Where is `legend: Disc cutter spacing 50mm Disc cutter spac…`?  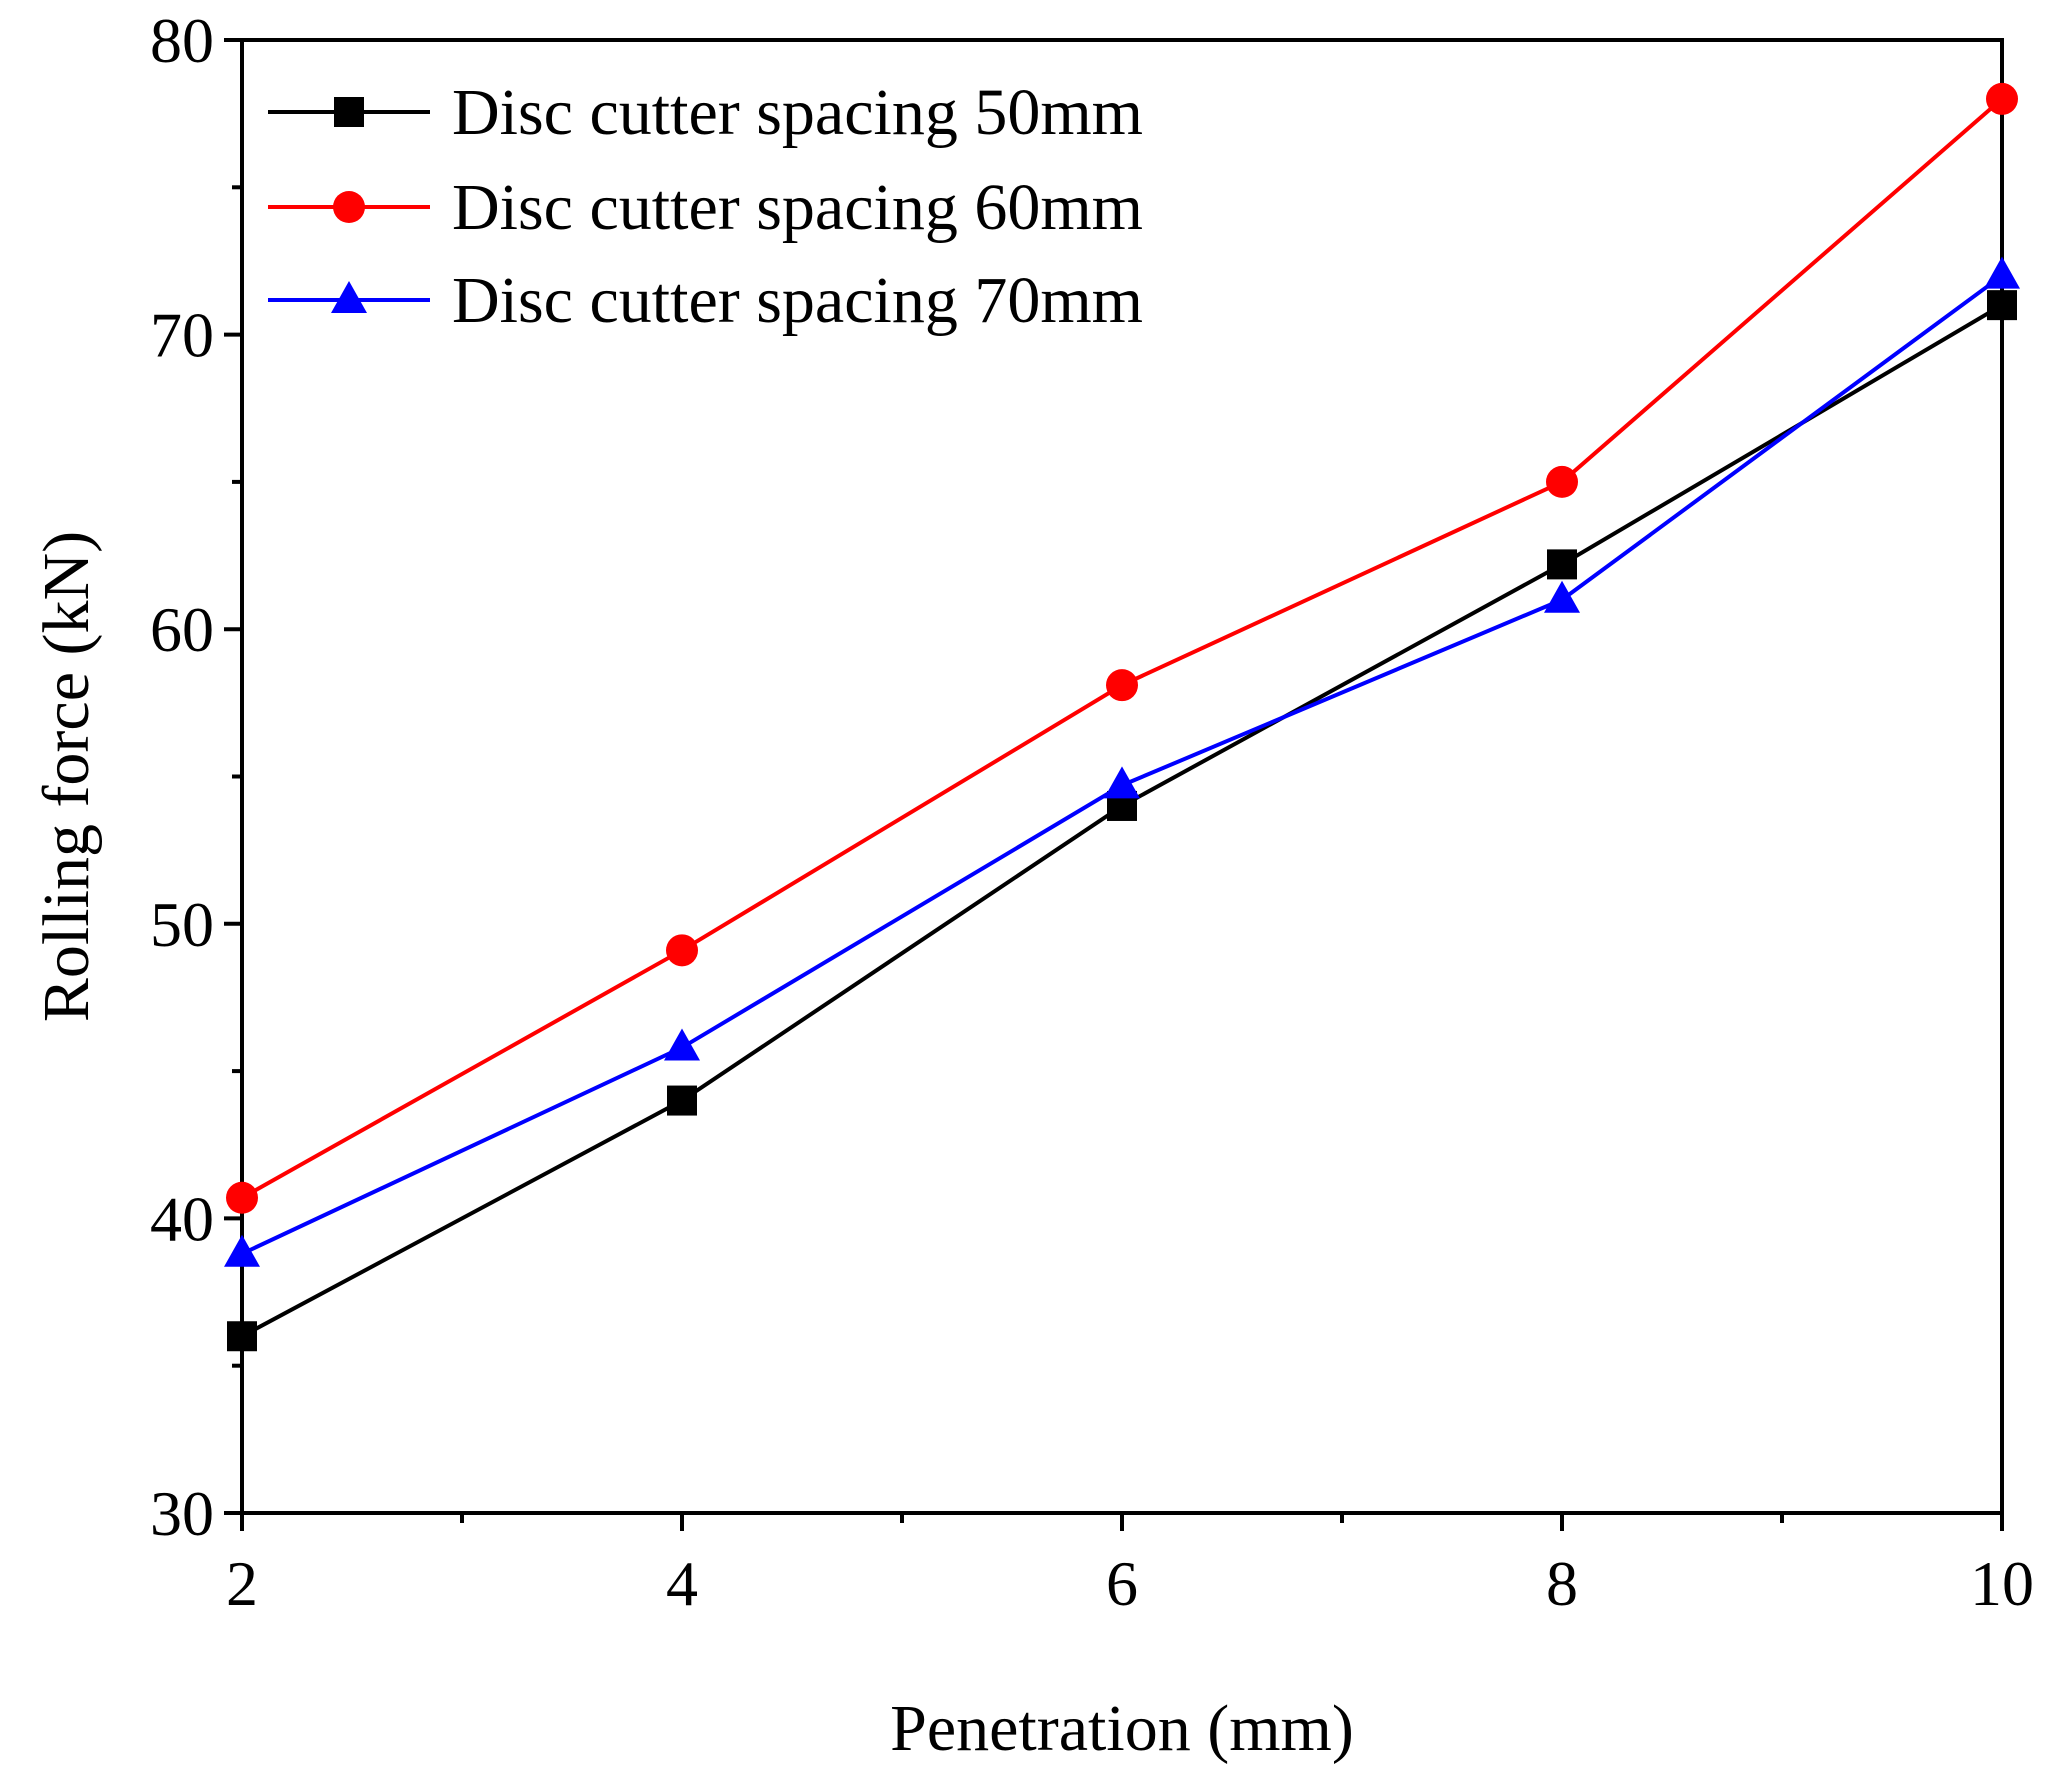
legend: Disc cutter spacing 50mm Disc cutter spac… is located at coordinates (705, 206).